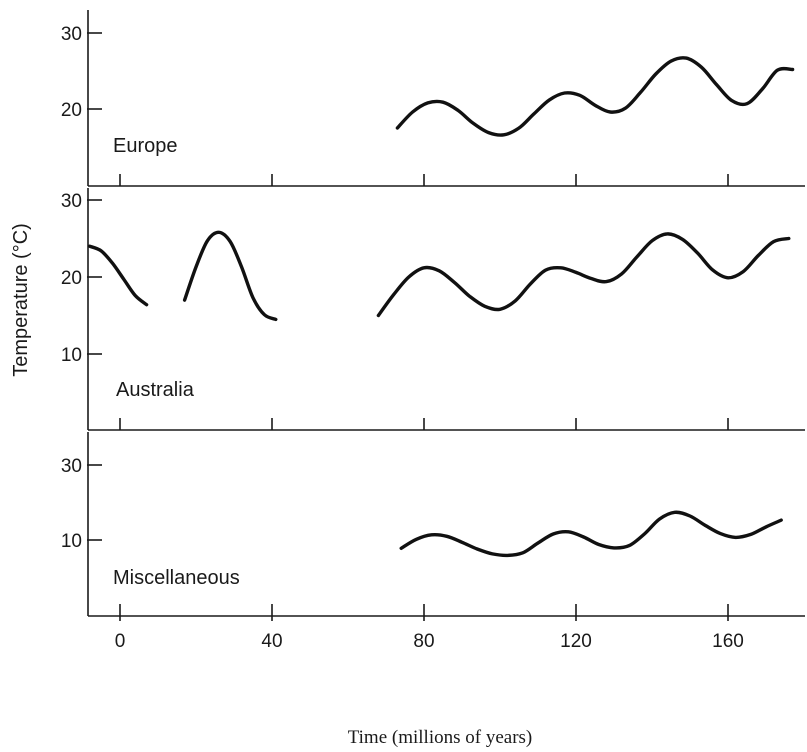 The width and height of the screenshot is (807, 752). I want to click on x-tick-label-40: 40, so click(271, 641).